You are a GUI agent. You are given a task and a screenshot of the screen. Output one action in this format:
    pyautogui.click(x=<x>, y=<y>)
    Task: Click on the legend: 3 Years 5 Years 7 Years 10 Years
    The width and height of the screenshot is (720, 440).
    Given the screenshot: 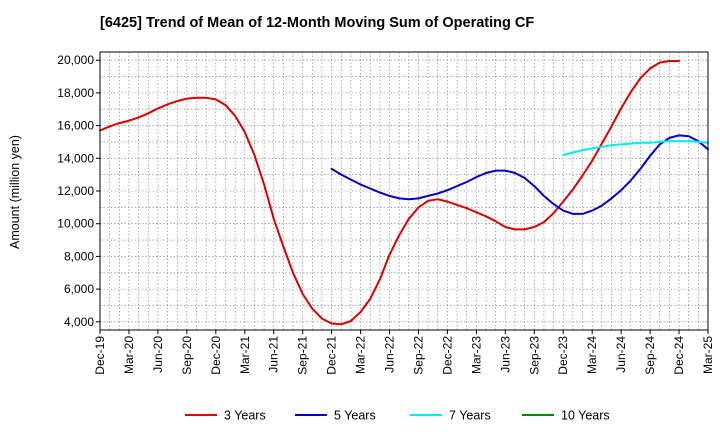 What is the action you would take?
    pyautogui.click(x=397, y=416)
    